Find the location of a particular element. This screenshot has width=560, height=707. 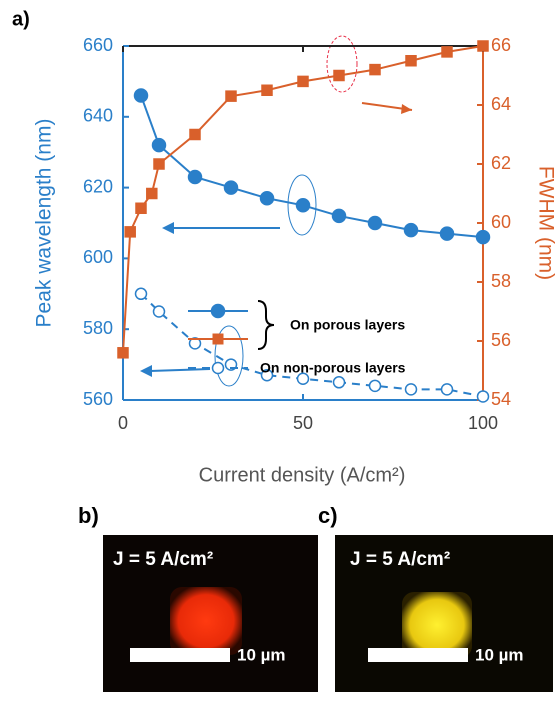

y-tick-label: 620 is located at coordinates (98, 186).